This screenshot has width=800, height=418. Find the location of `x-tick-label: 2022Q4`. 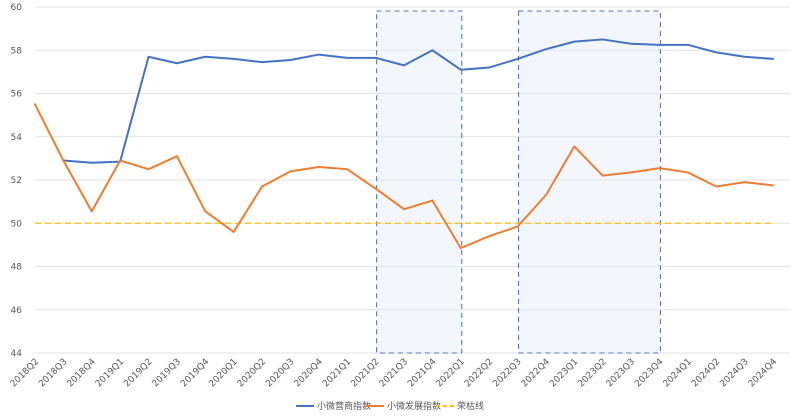

x-tick-label: 2022Q4 is located at coordinates (536, 373).